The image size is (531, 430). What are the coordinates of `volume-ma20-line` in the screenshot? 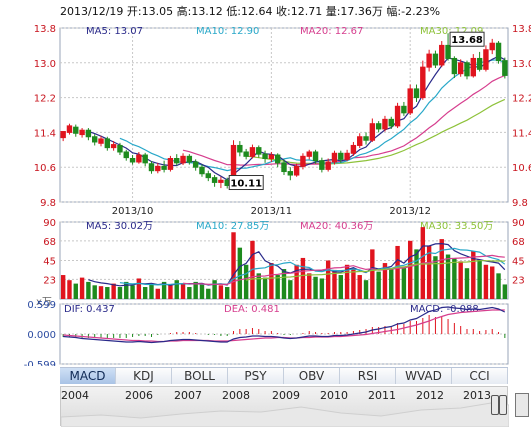 It's located at (343, 270).